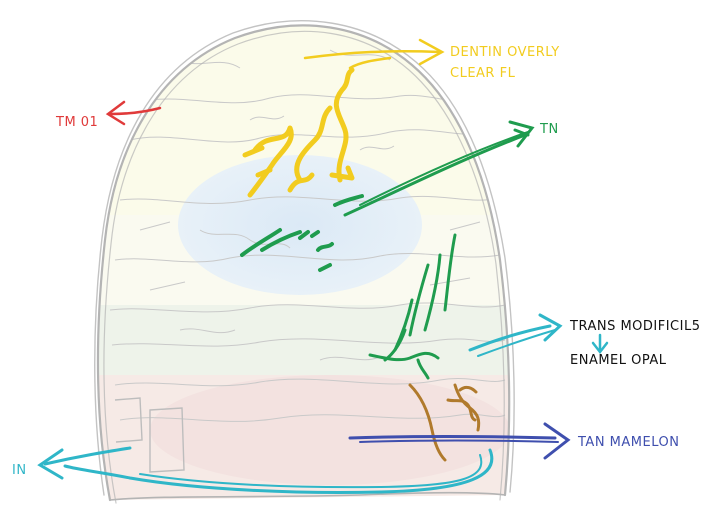 This screenshot has width=722, height=518. Describe the element at coordinates (330, 430) in the screenshot. I see `cervical-tint` at that location.